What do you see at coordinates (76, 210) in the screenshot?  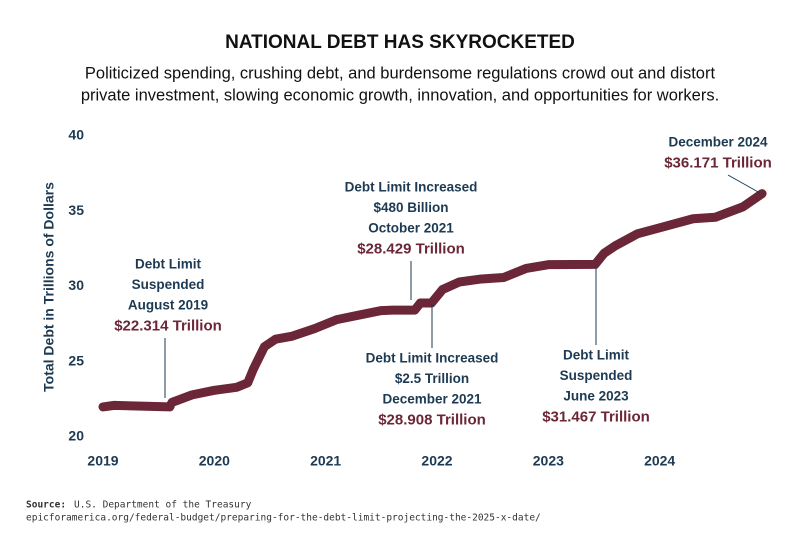 I see `y-tick-label: 35` at bounding box center [76, 210].